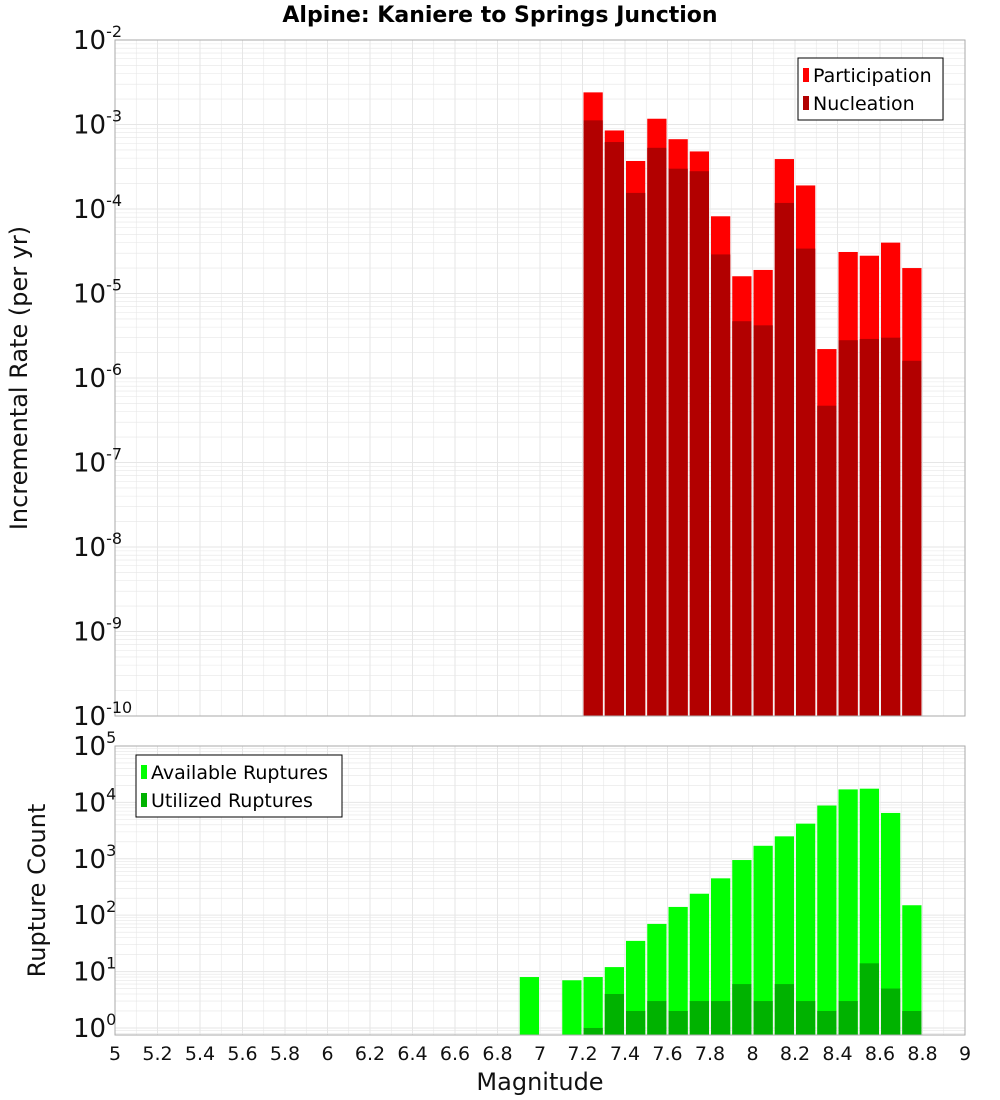 The image size is (1000, 1100). What do you see at coordinates (667, 1054) in the screenshot?
I see `x-tick-label: 7.6` at bounding box center [667, 1054].